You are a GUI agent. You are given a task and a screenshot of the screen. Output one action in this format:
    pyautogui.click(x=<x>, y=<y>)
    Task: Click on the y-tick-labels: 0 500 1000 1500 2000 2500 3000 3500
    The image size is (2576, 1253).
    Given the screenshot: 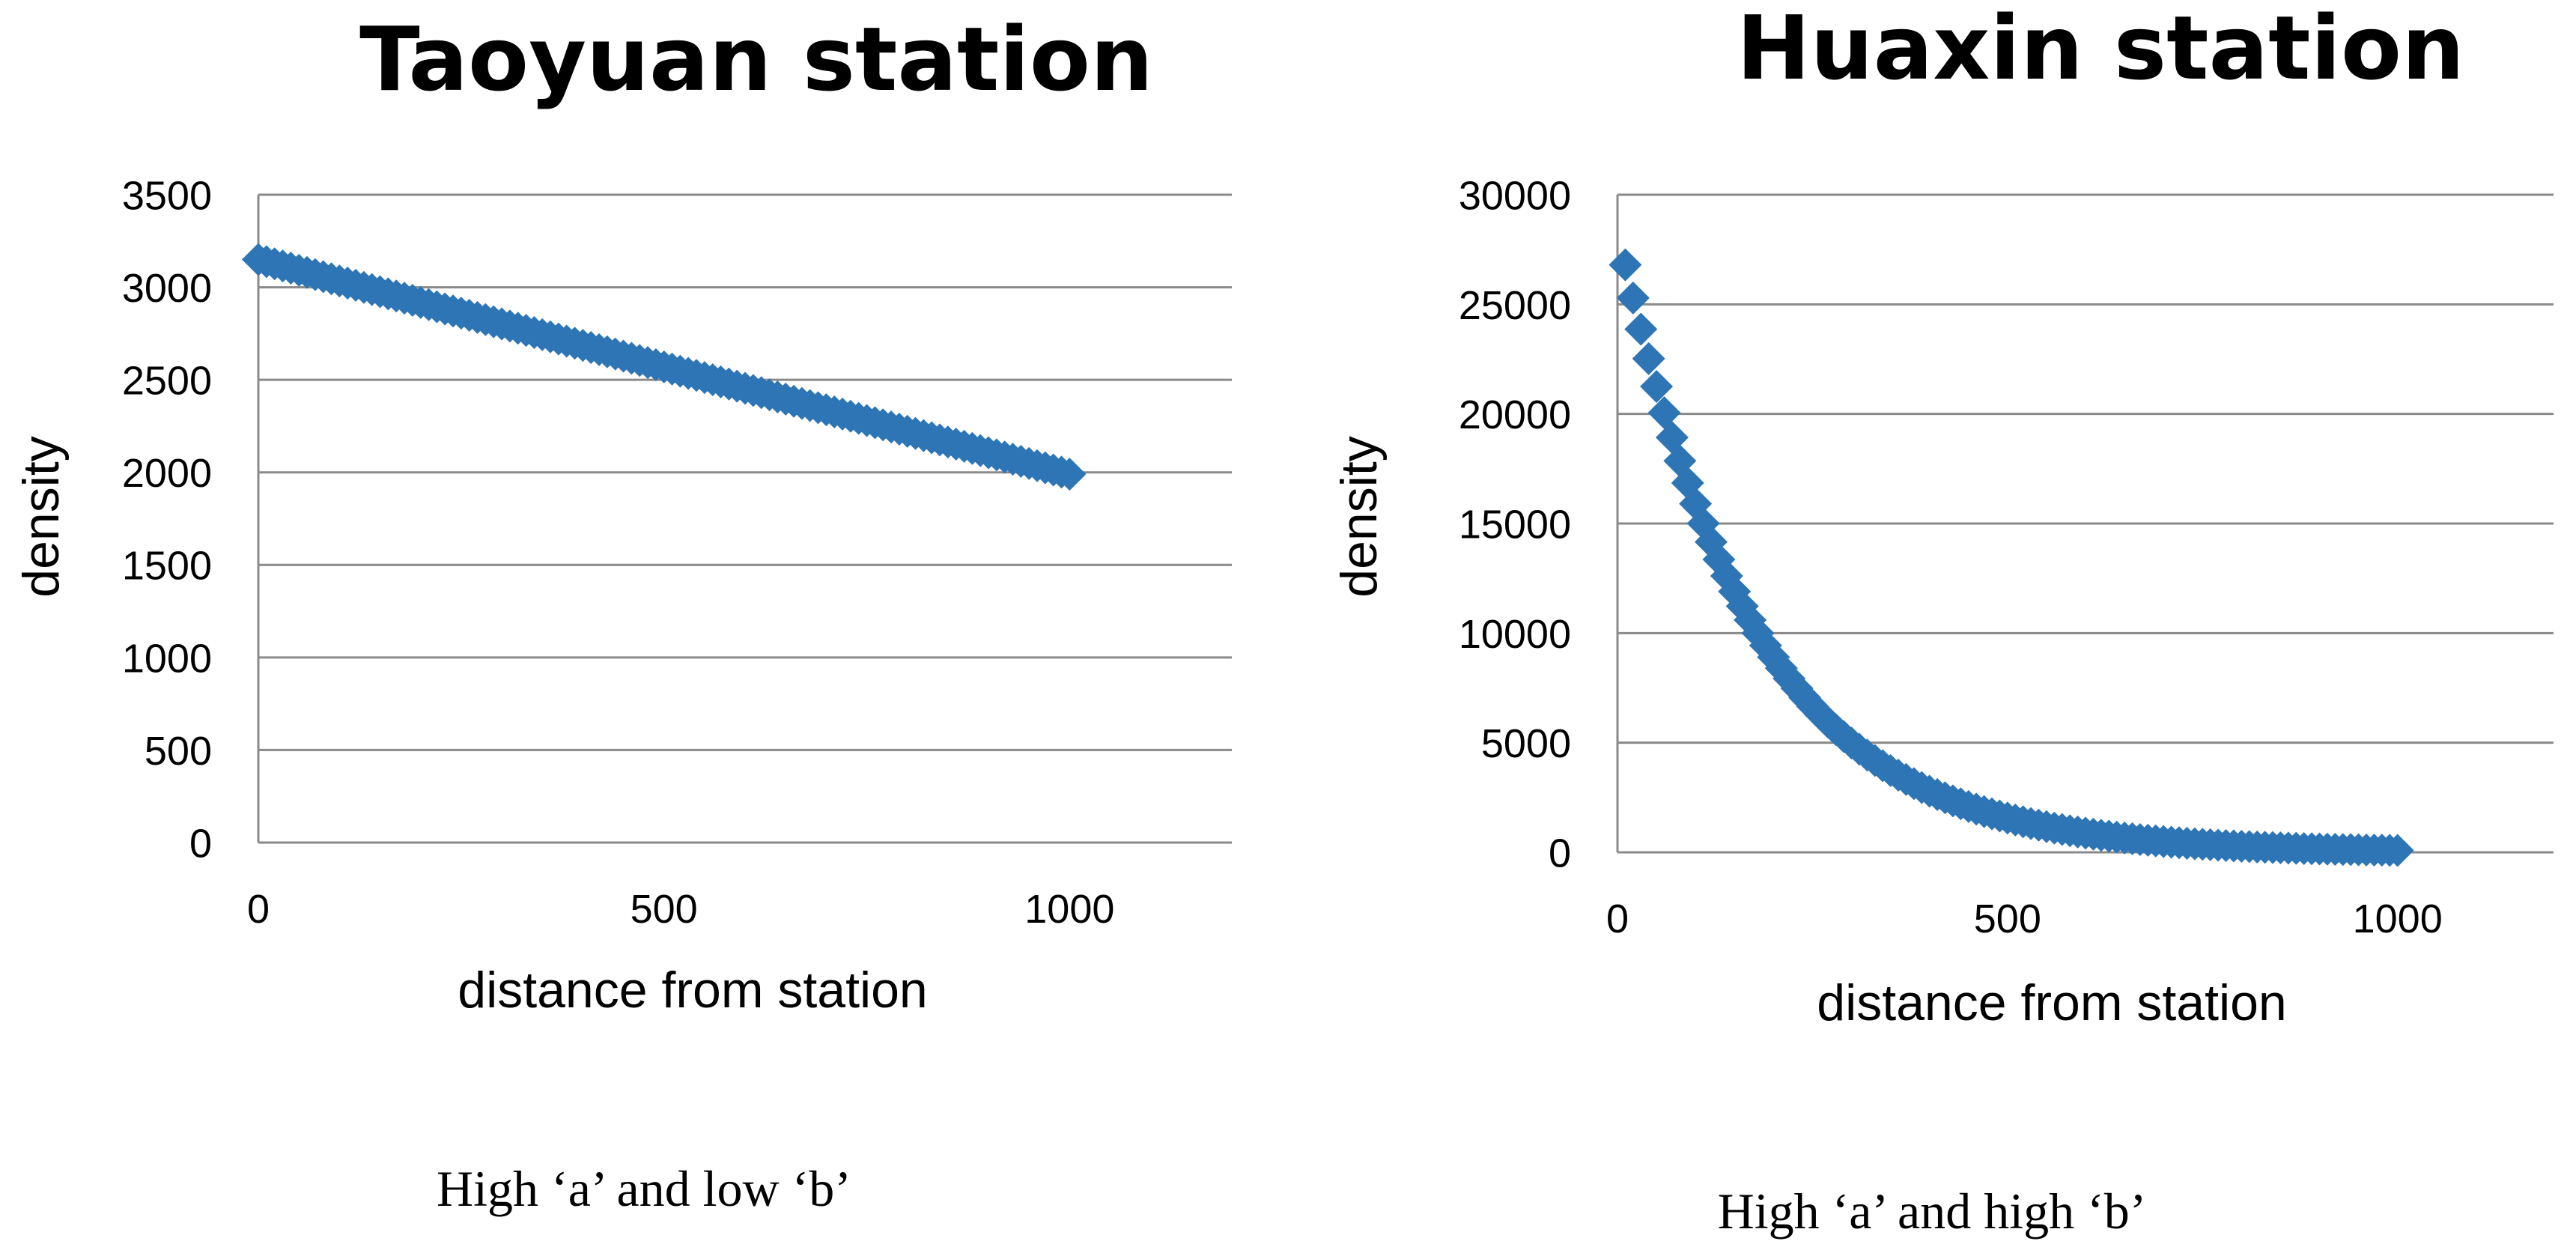 What is the action you would take?
    pyautogui.click(x=167, y=519)
    